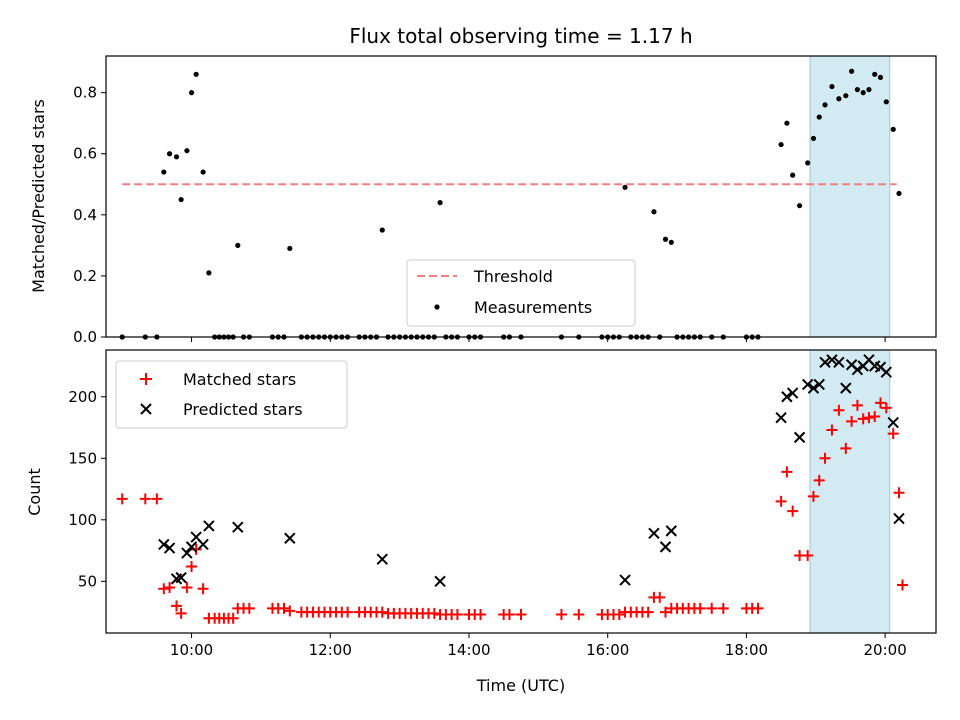 This screenshot has width=960, height=720. I want to click on y-tick-label: 0.2, so click(85, 276).